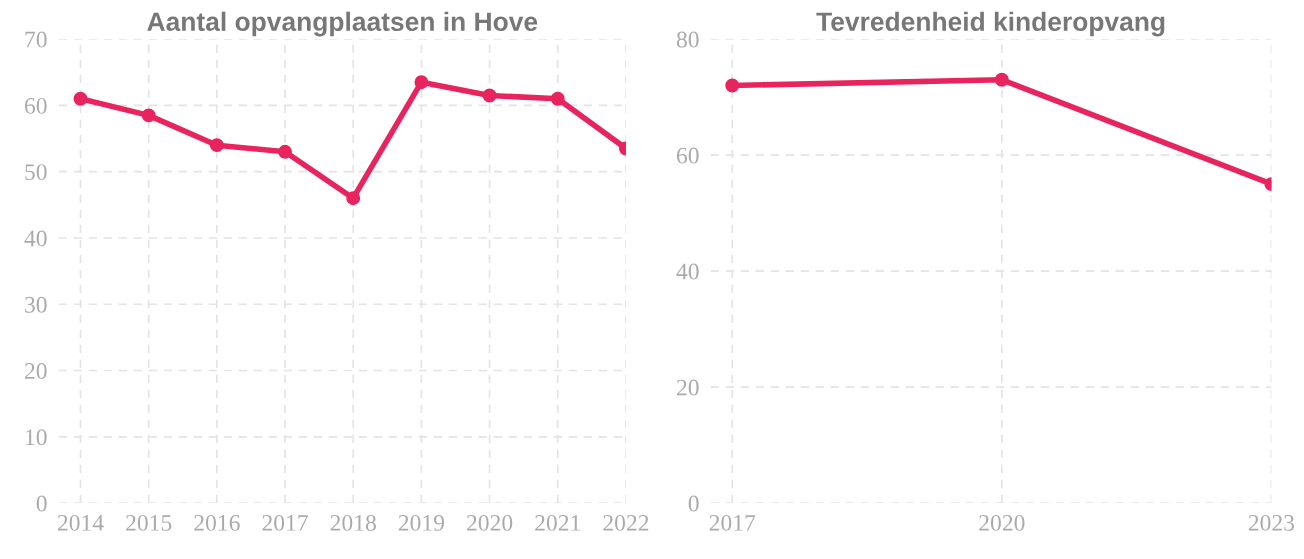 The height and width of the screenshot is (559, 1304). What do you see at coordinates (626, 522) in the screenshot?
I see `x-tick-label: 2022` at bounding box center [626, 522].